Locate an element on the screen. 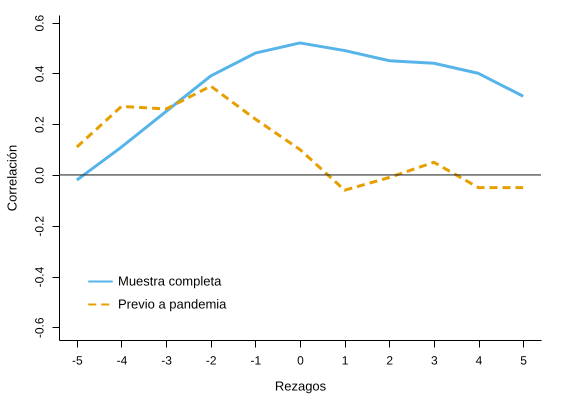 The height and width of the screenshot is (416, 576). y-tick-label: 0.2 is located at coordinates (39, 125).